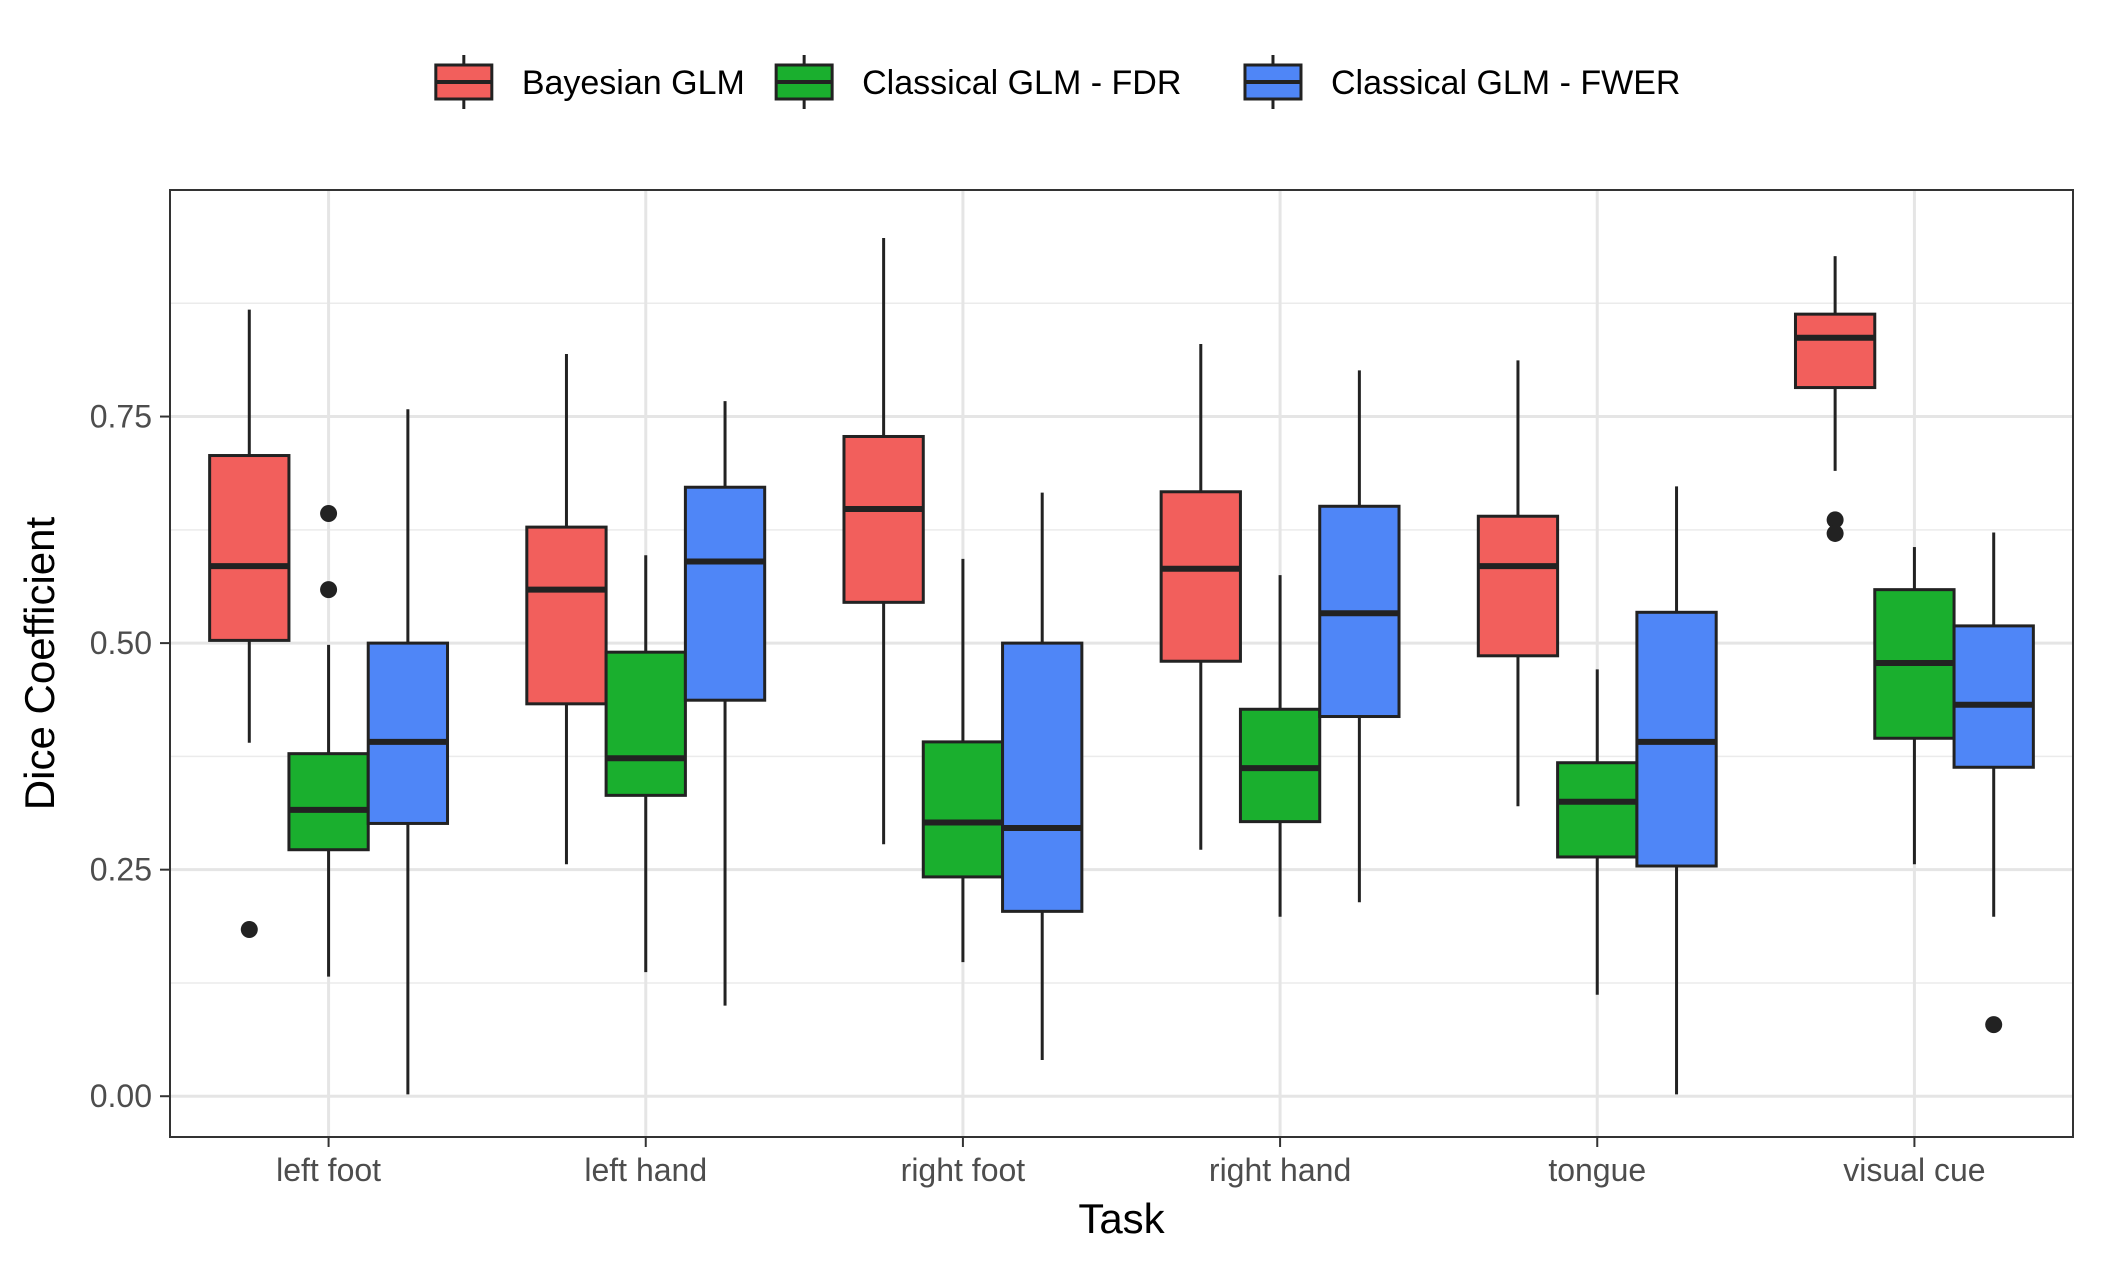  Describe the element at coordinates (39, 663) in the screenshot. I see `y-axis-title: Dice Coefficient` at that location.